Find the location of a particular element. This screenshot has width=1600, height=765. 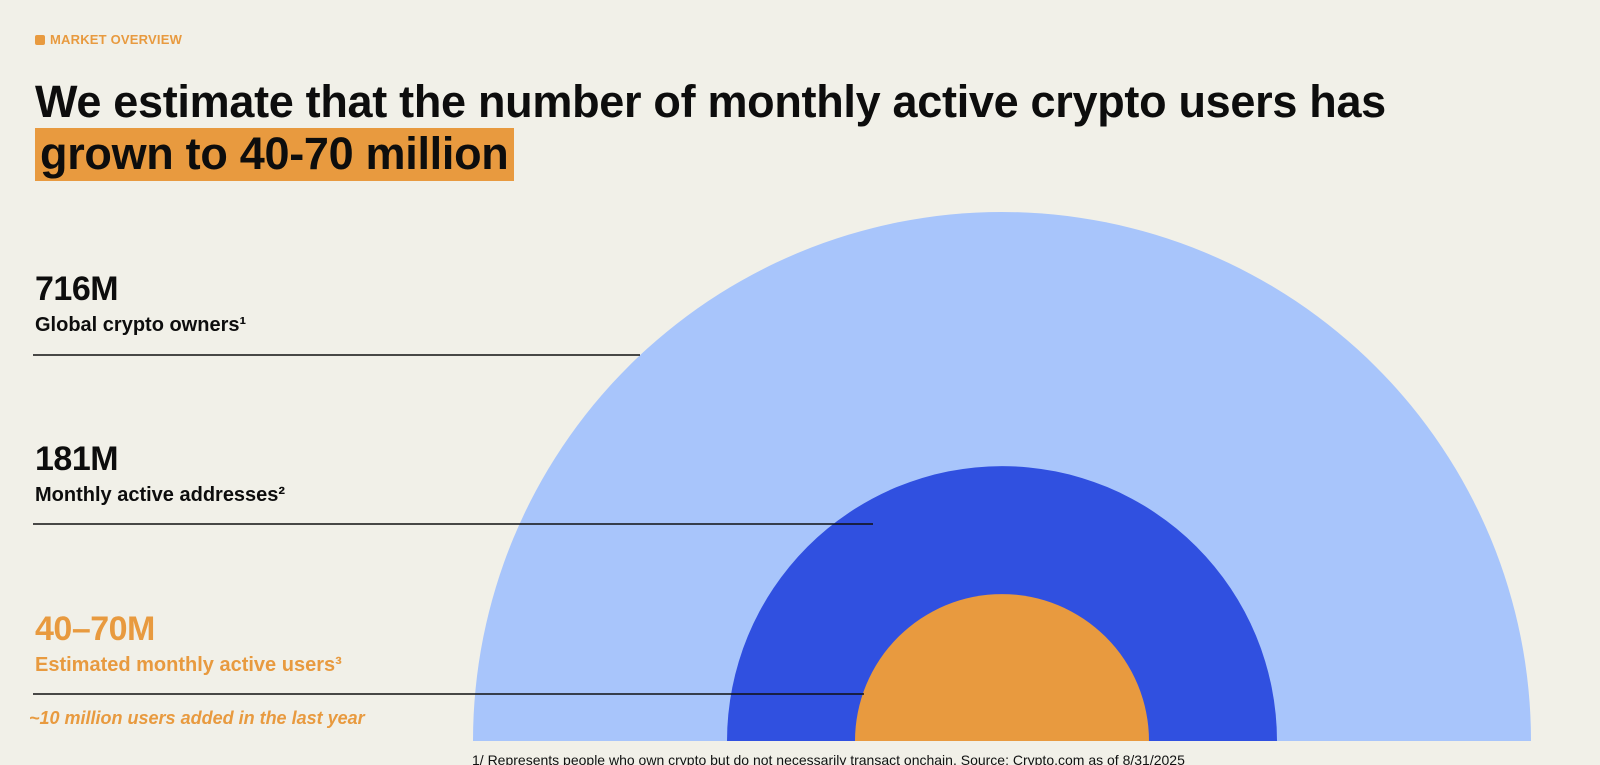

stat-global-crypto-owners: 716M Global crypto owners¹ is located at coordinates (140, 304).